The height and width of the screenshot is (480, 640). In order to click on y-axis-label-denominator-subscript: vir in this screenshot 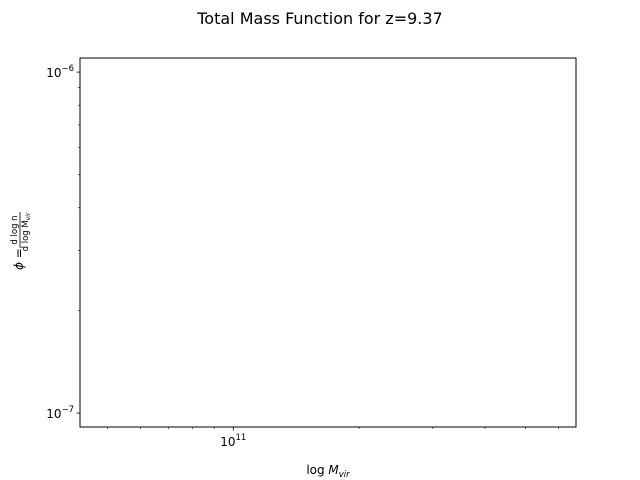, I will do `click(28, 216)`.